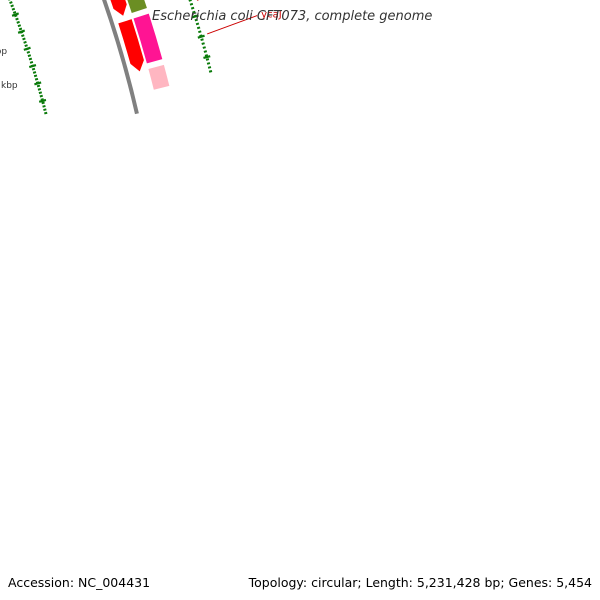 The width and height of the screenshot is (600, 600). What do you see at coordinates (292, 16) in the screenshot?
I see `map-title: Escherichia coli CFT073, complete genome` at bounding box center [292, 16].